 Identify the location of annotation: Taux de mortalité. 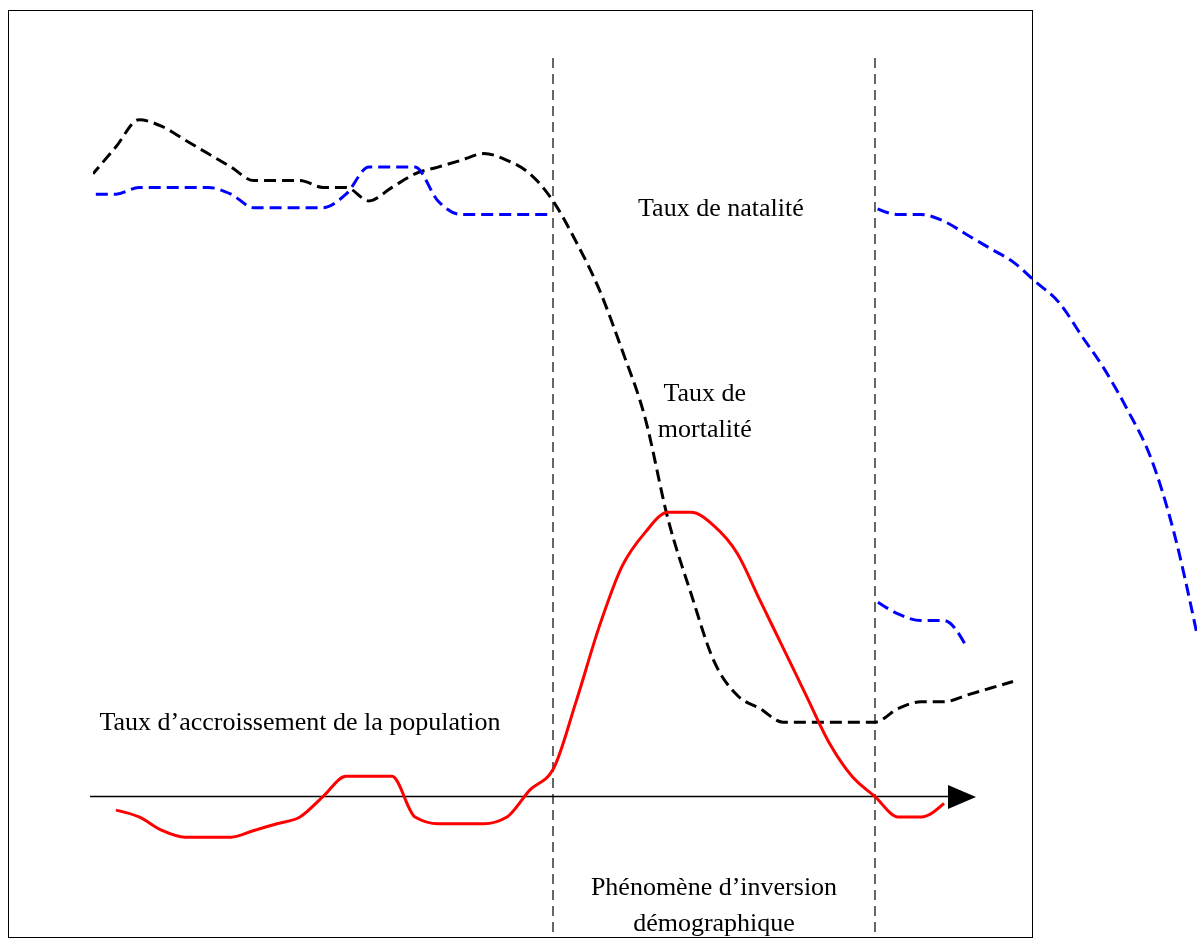
(704, 410).